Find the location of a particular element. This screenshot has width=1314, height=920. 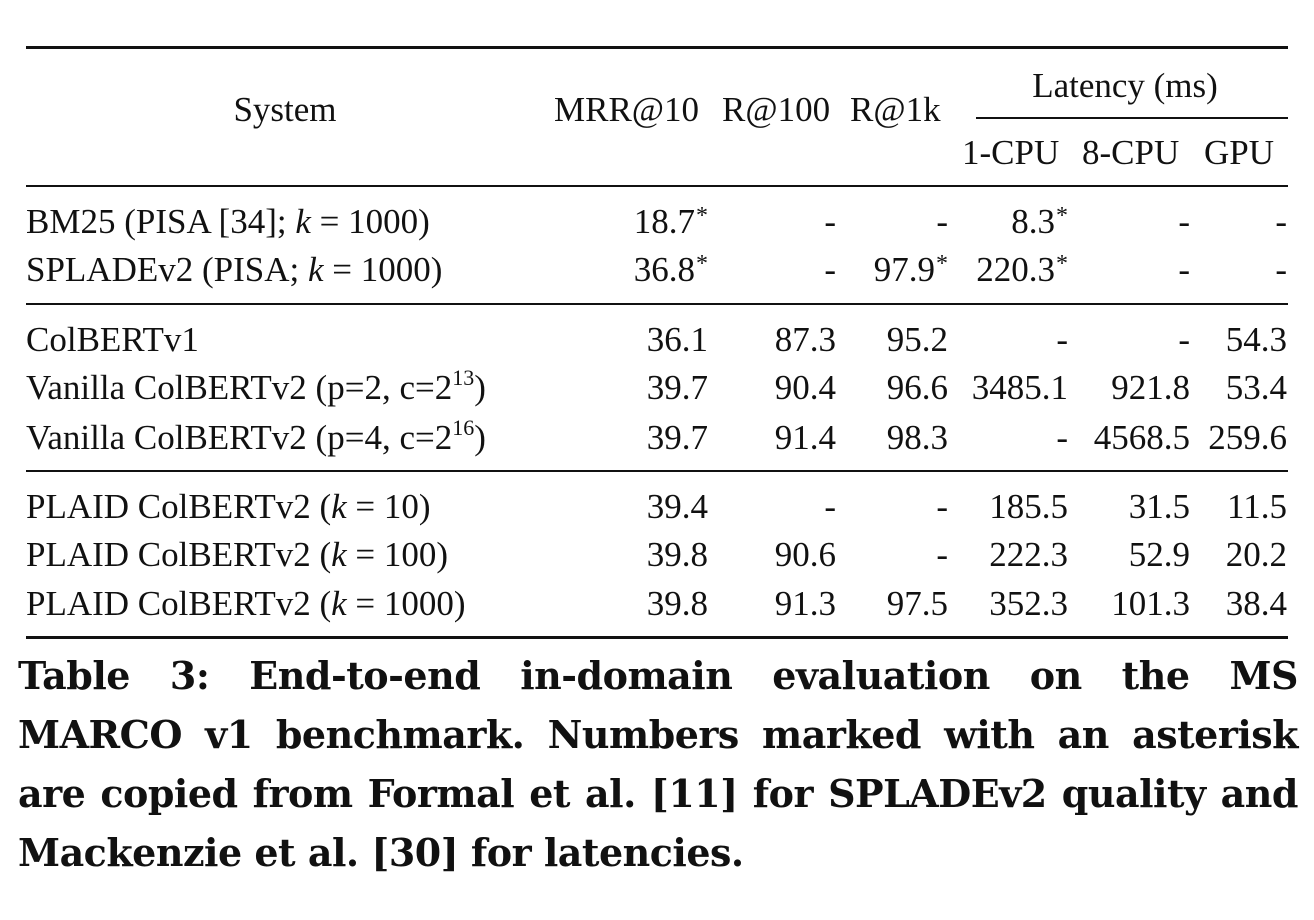

cpu1-value: 220.3 is located at coordinates (1015, 269).